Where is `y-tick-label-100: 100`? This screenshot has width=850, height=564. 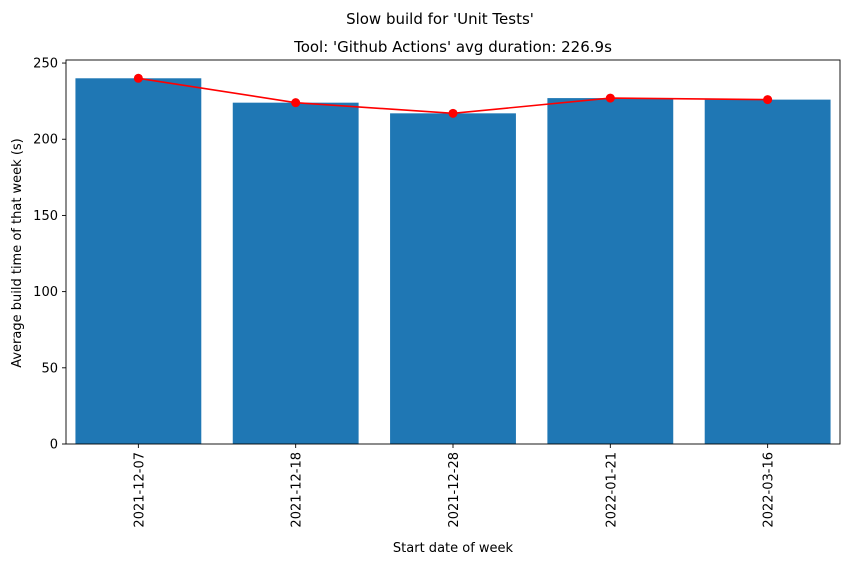
y-tick-label-100: 100 is located at coordinates (45, 292).